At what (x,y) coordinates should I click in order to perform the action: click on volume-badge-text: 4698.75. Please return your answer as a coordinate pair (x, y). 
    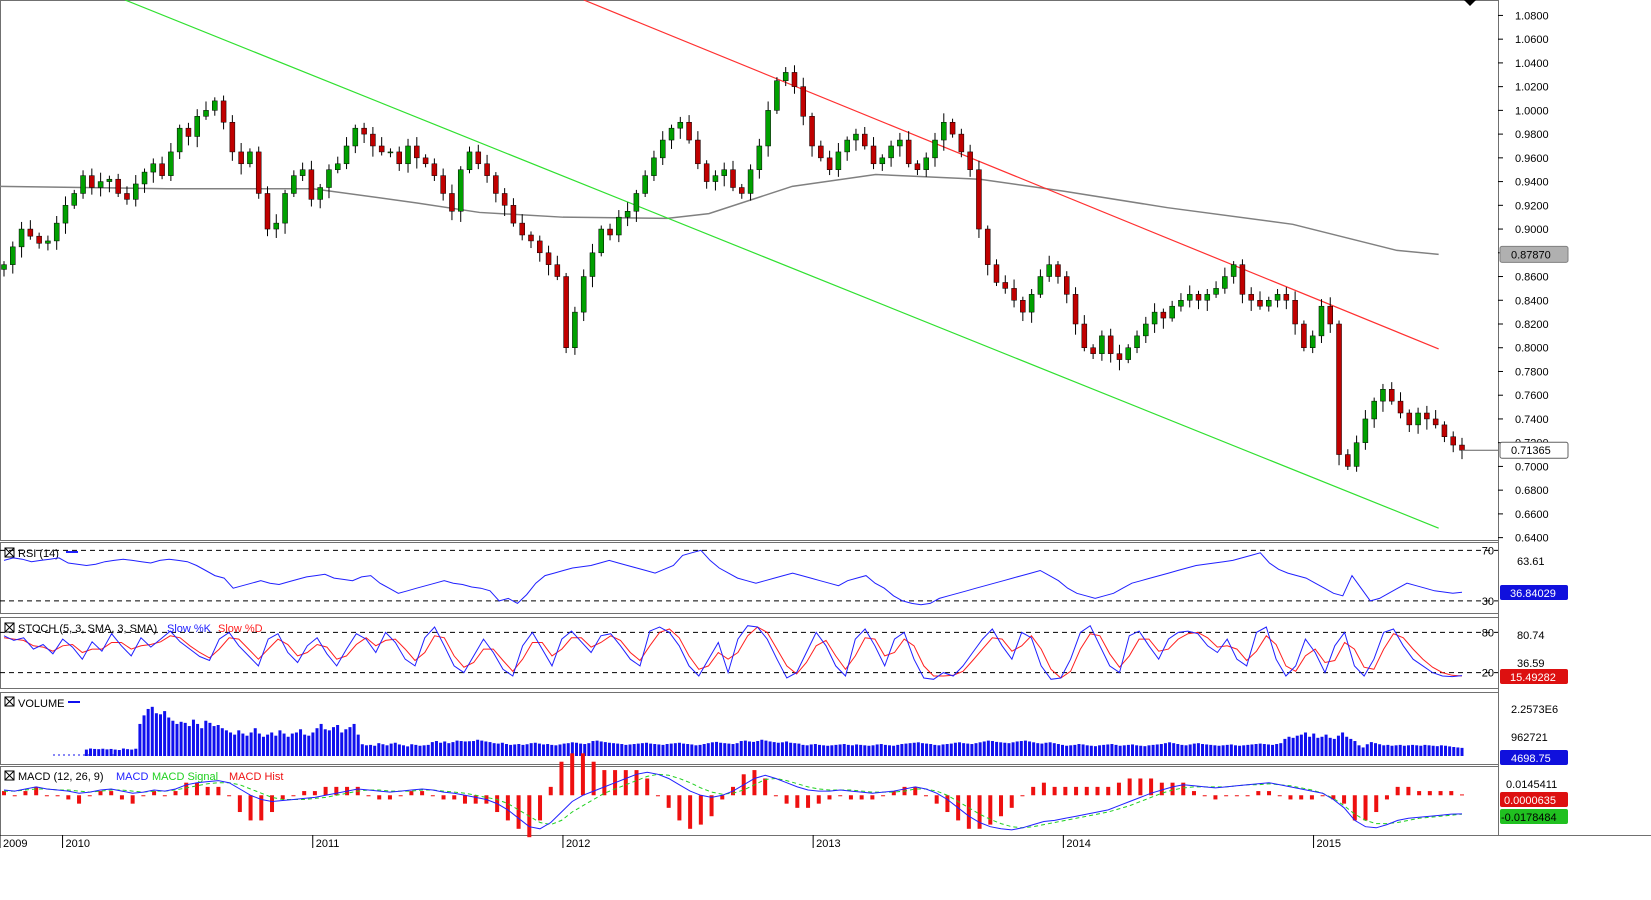
    Looking at the image, I should click on (1531, 759).